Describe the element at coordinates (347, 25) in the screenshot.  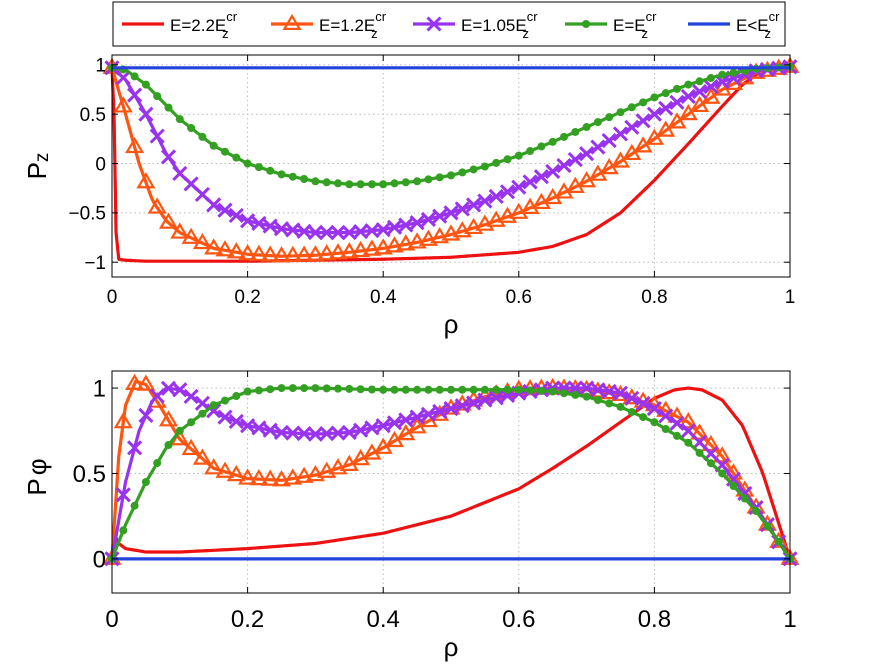
I see `legend-label-base: E=1.2E` at that location.